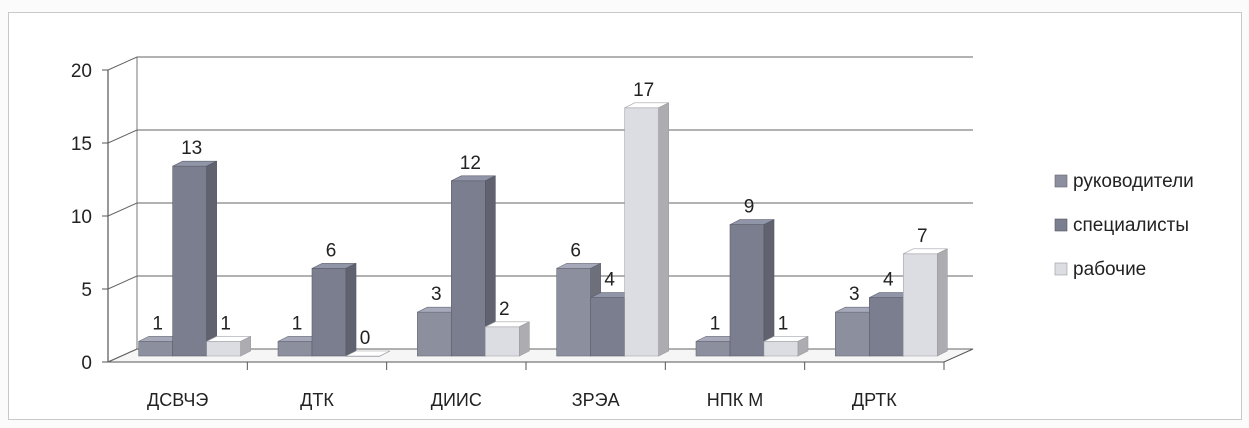 The image size is (1249, 428). Describe the element at coordinates (81, 71) in the screenshot. I see `y-tick-label: 20` at that location.